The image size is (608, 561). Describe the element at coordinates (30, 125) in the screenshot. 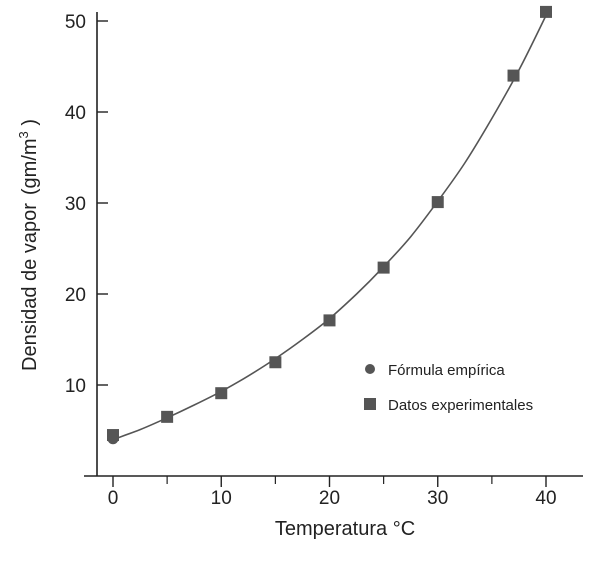

I see `y-axis-title-unit-suffix: )` at that location.